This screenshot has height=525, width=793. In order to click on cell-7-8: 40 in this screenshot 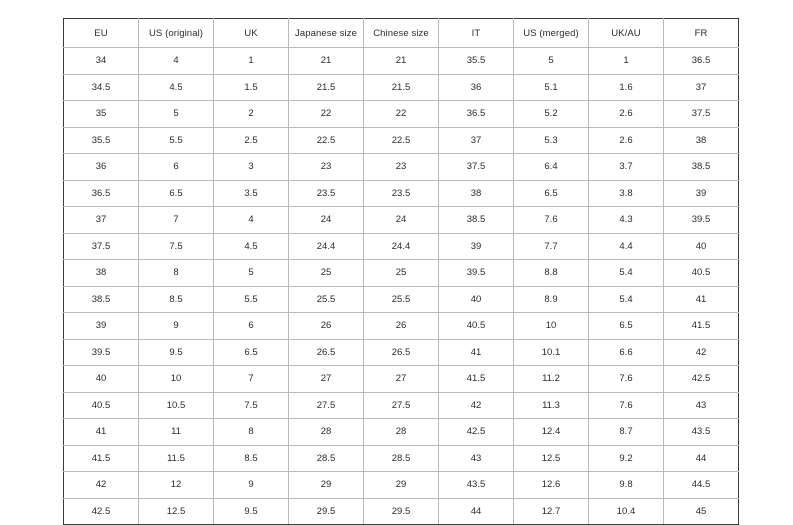, I will do `click(701, 246)`.